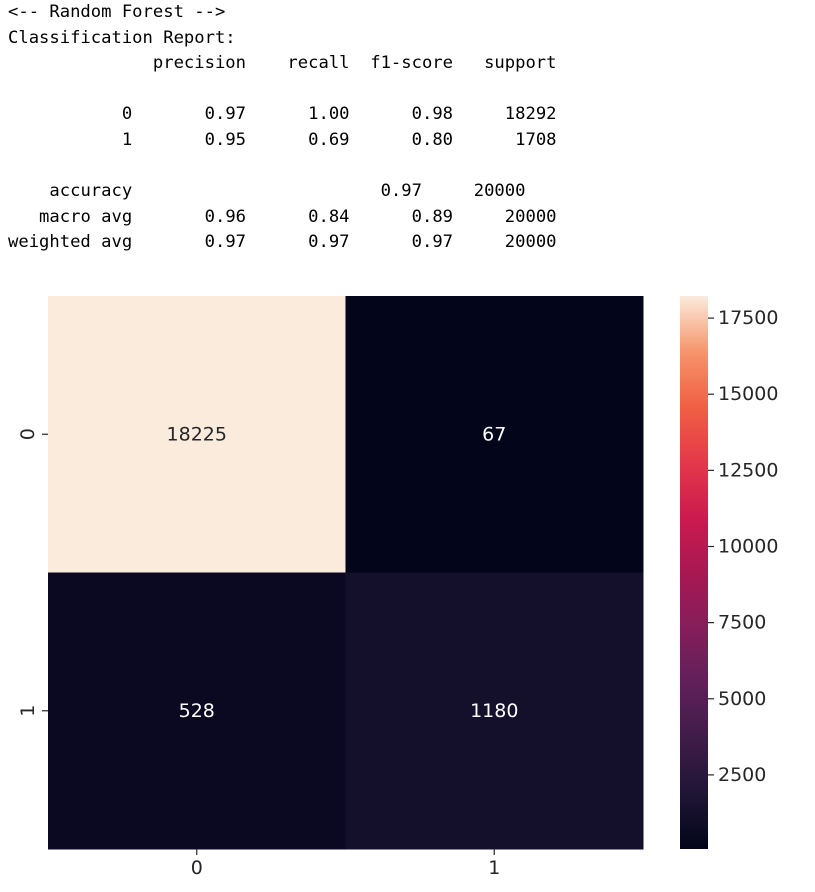 The width and height of the screenshot is (815, 892). I want to click on report-header-comment: <-- Random Forest -->, so click(117, 12).